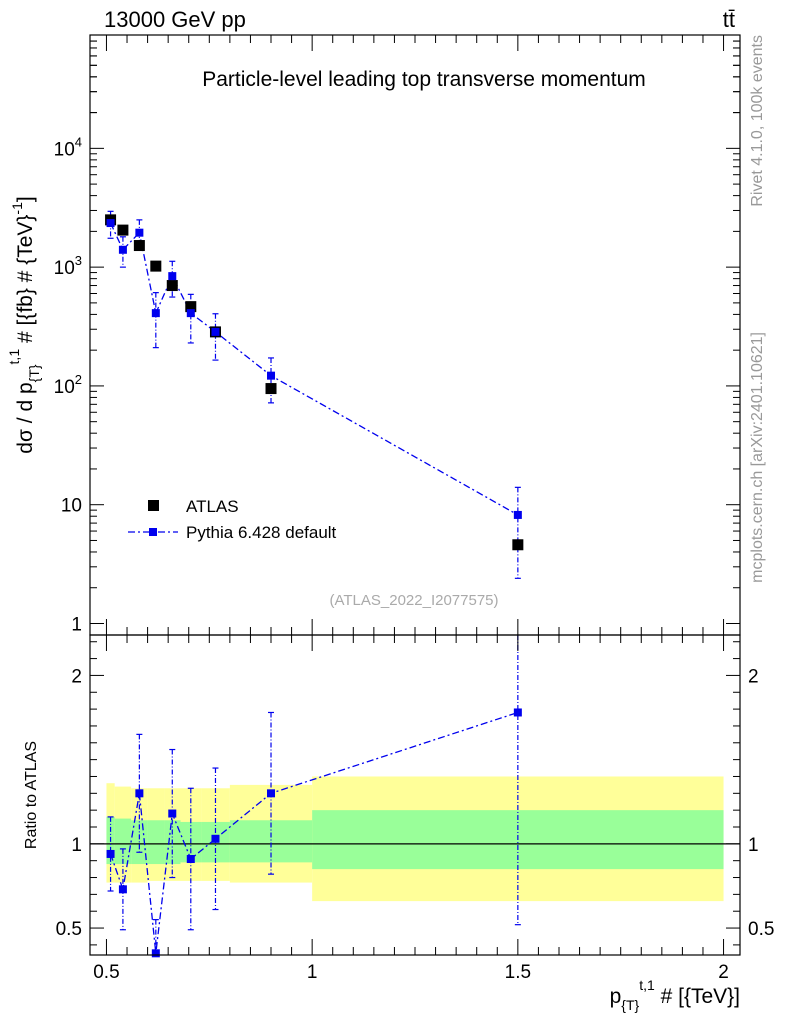 This screenshot has width=786, height=1024. I want to click on main-ytick-label: 10³, so click(68, 266).